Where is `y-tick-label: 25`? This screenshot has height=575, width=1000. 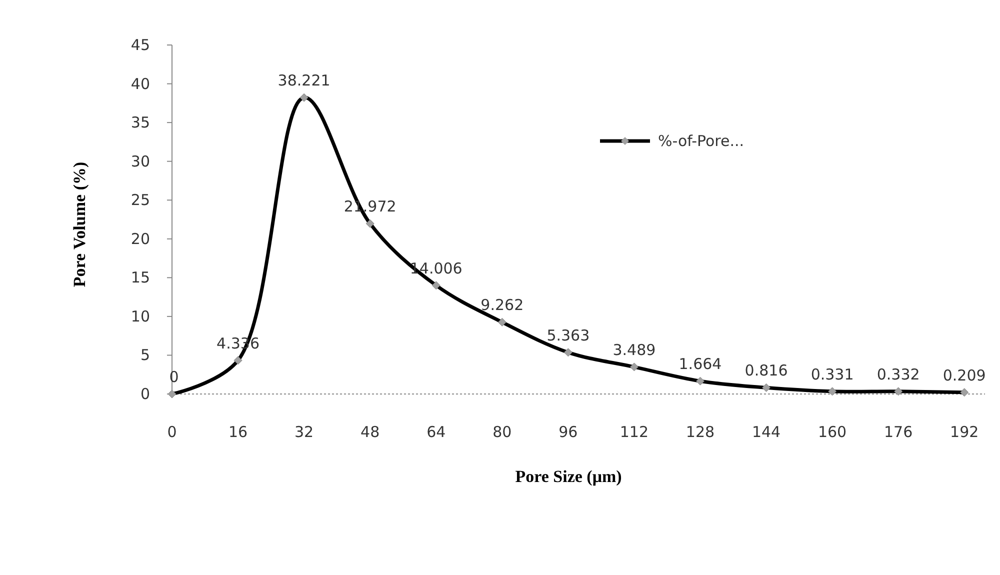
y-tick-label: 25 is located at coordinates (140, 200).